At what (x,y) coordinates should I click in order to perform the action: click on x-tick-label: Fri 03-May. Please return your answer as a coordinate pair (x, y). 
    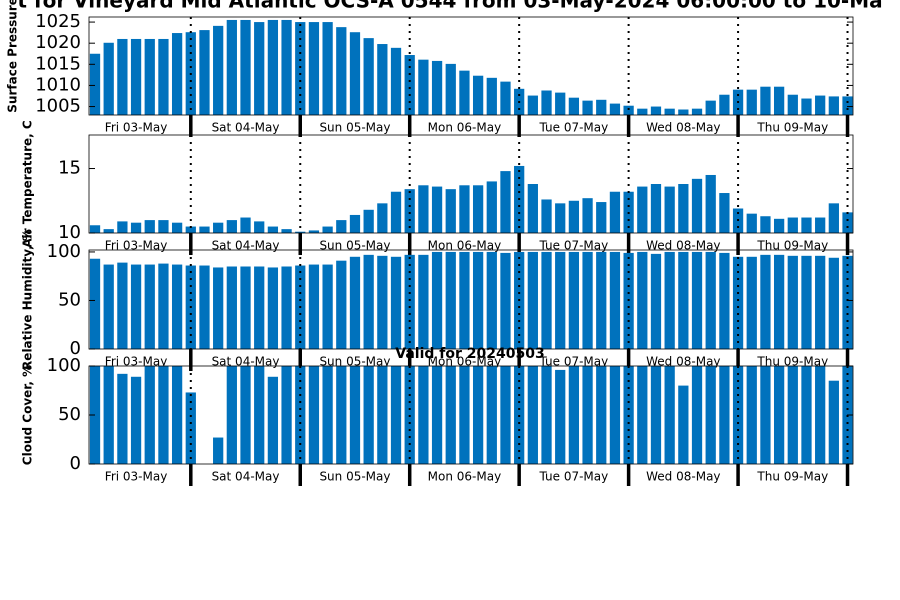
    Looking at the image, I should click on (136, 246).